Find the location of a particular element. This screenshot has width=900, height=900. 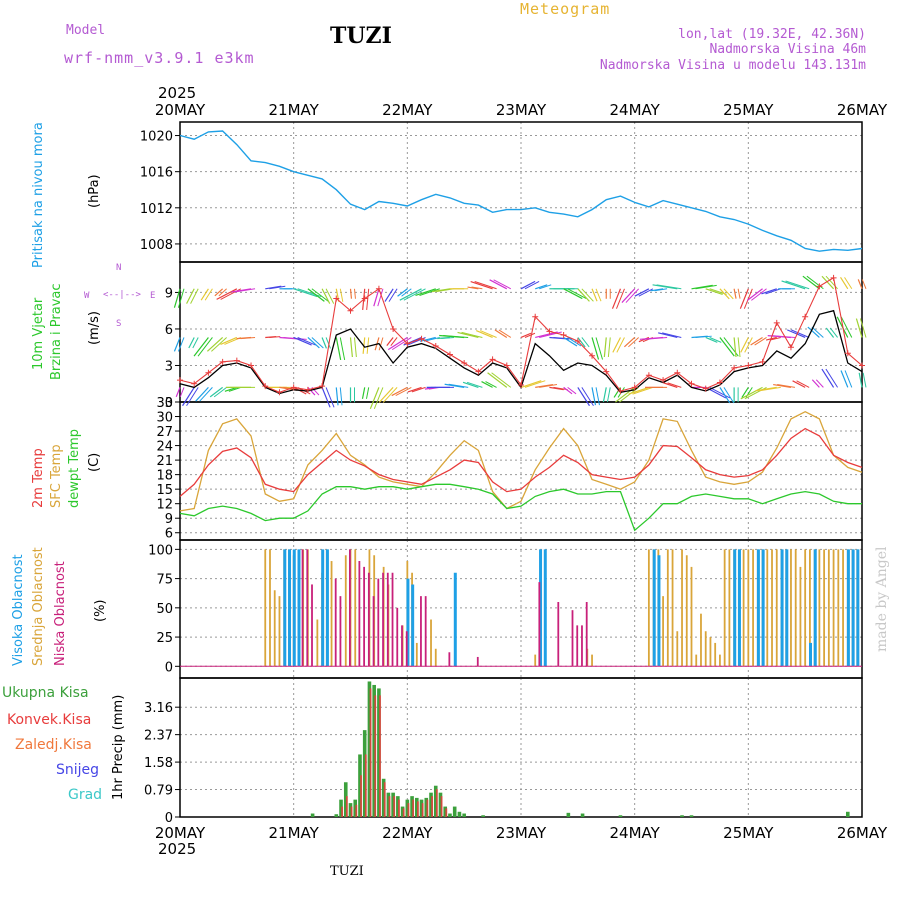

dewpt-line is located at coordinates (520, 507).